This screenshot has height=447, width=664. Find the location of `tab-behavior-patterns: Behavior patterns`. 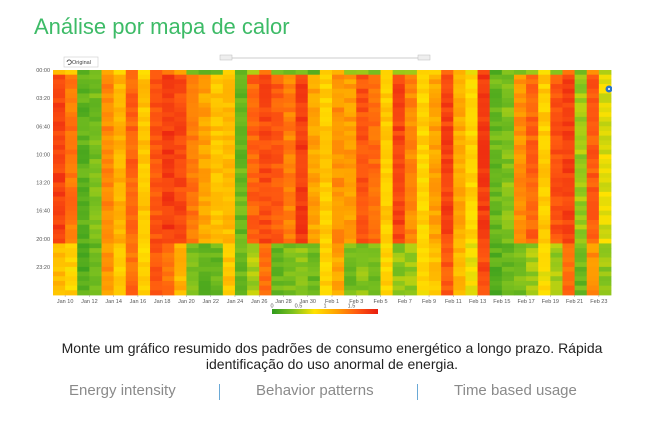

tab-behavior-patterns: Behavior patterns is located at coordinates (315, 390).